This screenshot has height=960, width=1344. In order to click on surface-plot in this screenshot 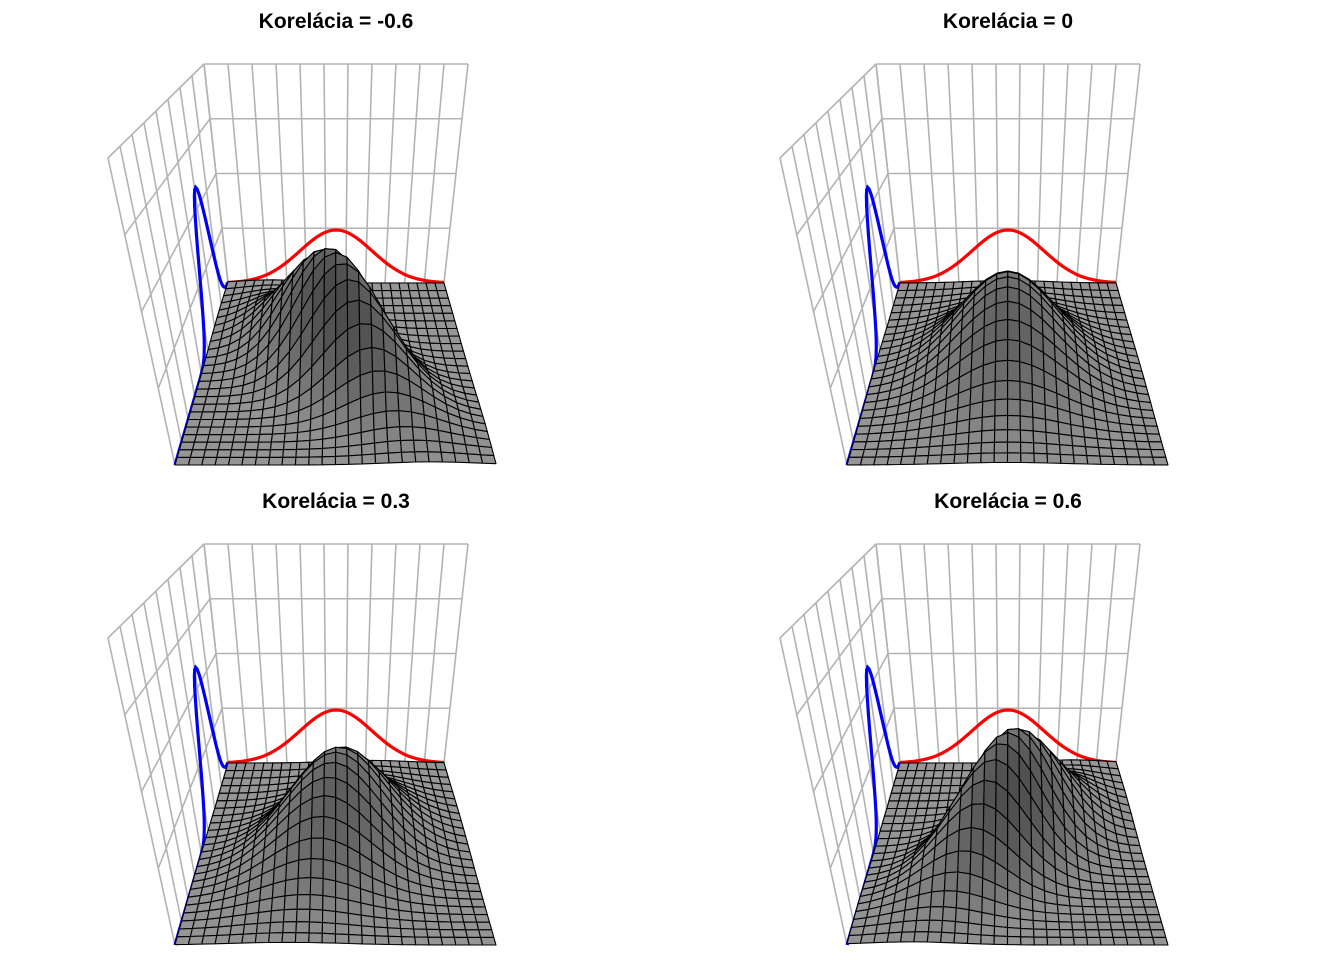, I will do `click(974, 264)`.